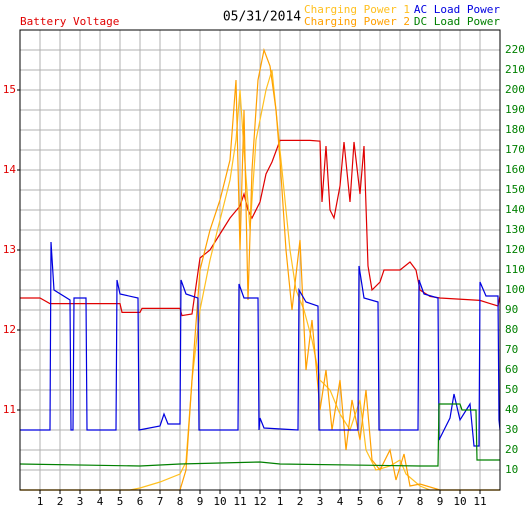 Image resolution: width=527 pixels, height=510 pixels. Describe the element at coordinates (515, 229) in the screenshot. I see `y2-tick-label: 130` at that location.